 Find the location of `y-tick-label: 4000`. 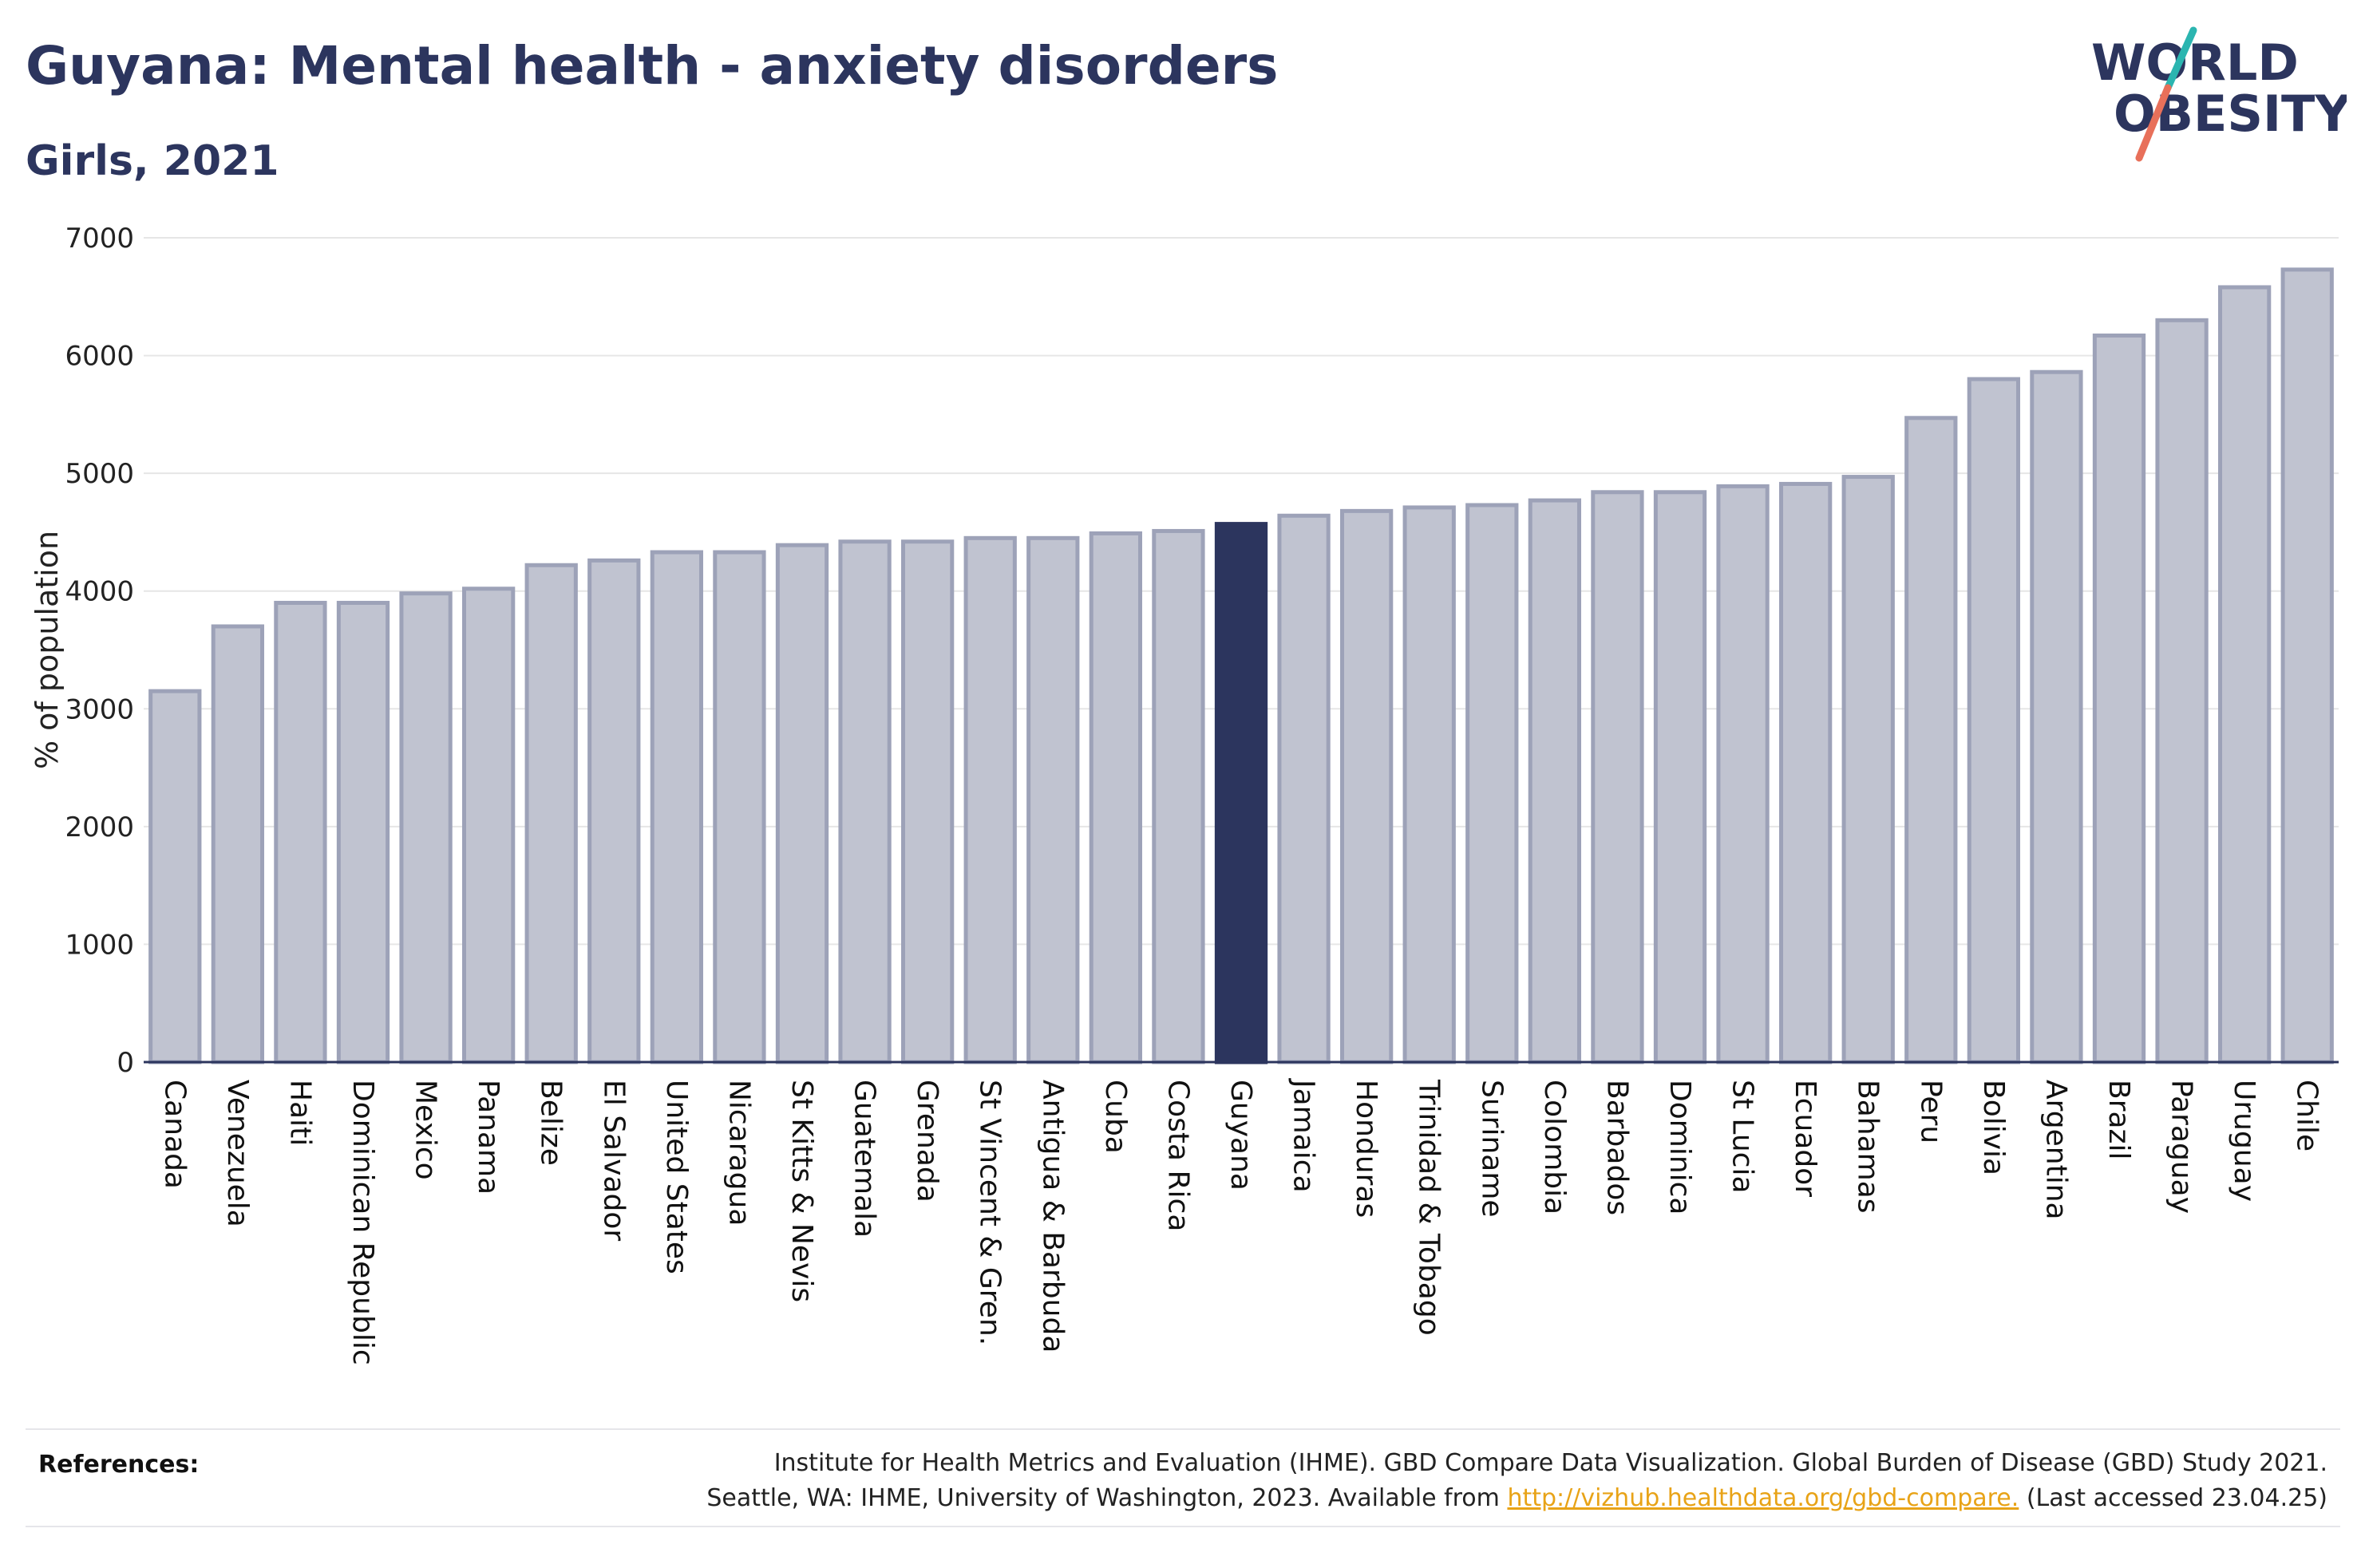

y-tick-label: 4000 is located at coordinates (99, 592).